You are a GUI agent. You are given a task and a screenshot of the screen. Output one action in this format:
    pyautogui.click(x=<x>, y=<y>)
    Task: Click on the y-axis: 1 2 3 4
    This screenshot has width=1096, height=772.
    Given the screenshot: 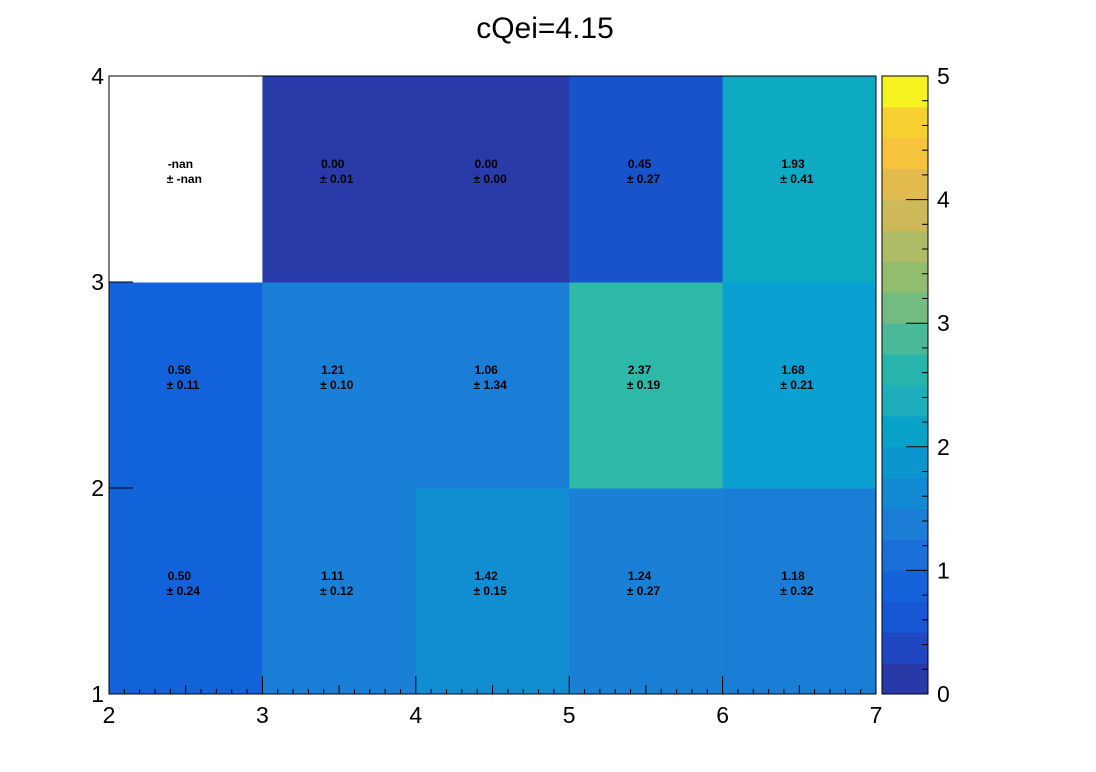 What is the action you would take?
    pyautogui.click(x=112, y=385)
    